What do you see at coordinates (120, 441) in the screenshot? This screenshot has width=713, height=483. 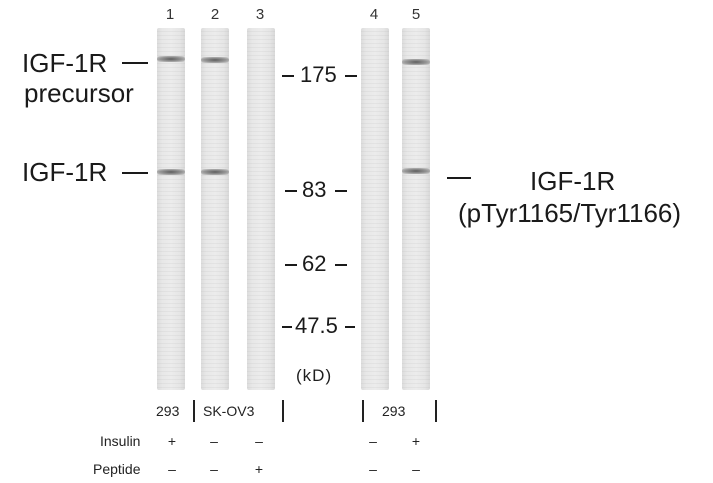 I see `row-label-insulin: Insulin` at bounding box center [120, 441].